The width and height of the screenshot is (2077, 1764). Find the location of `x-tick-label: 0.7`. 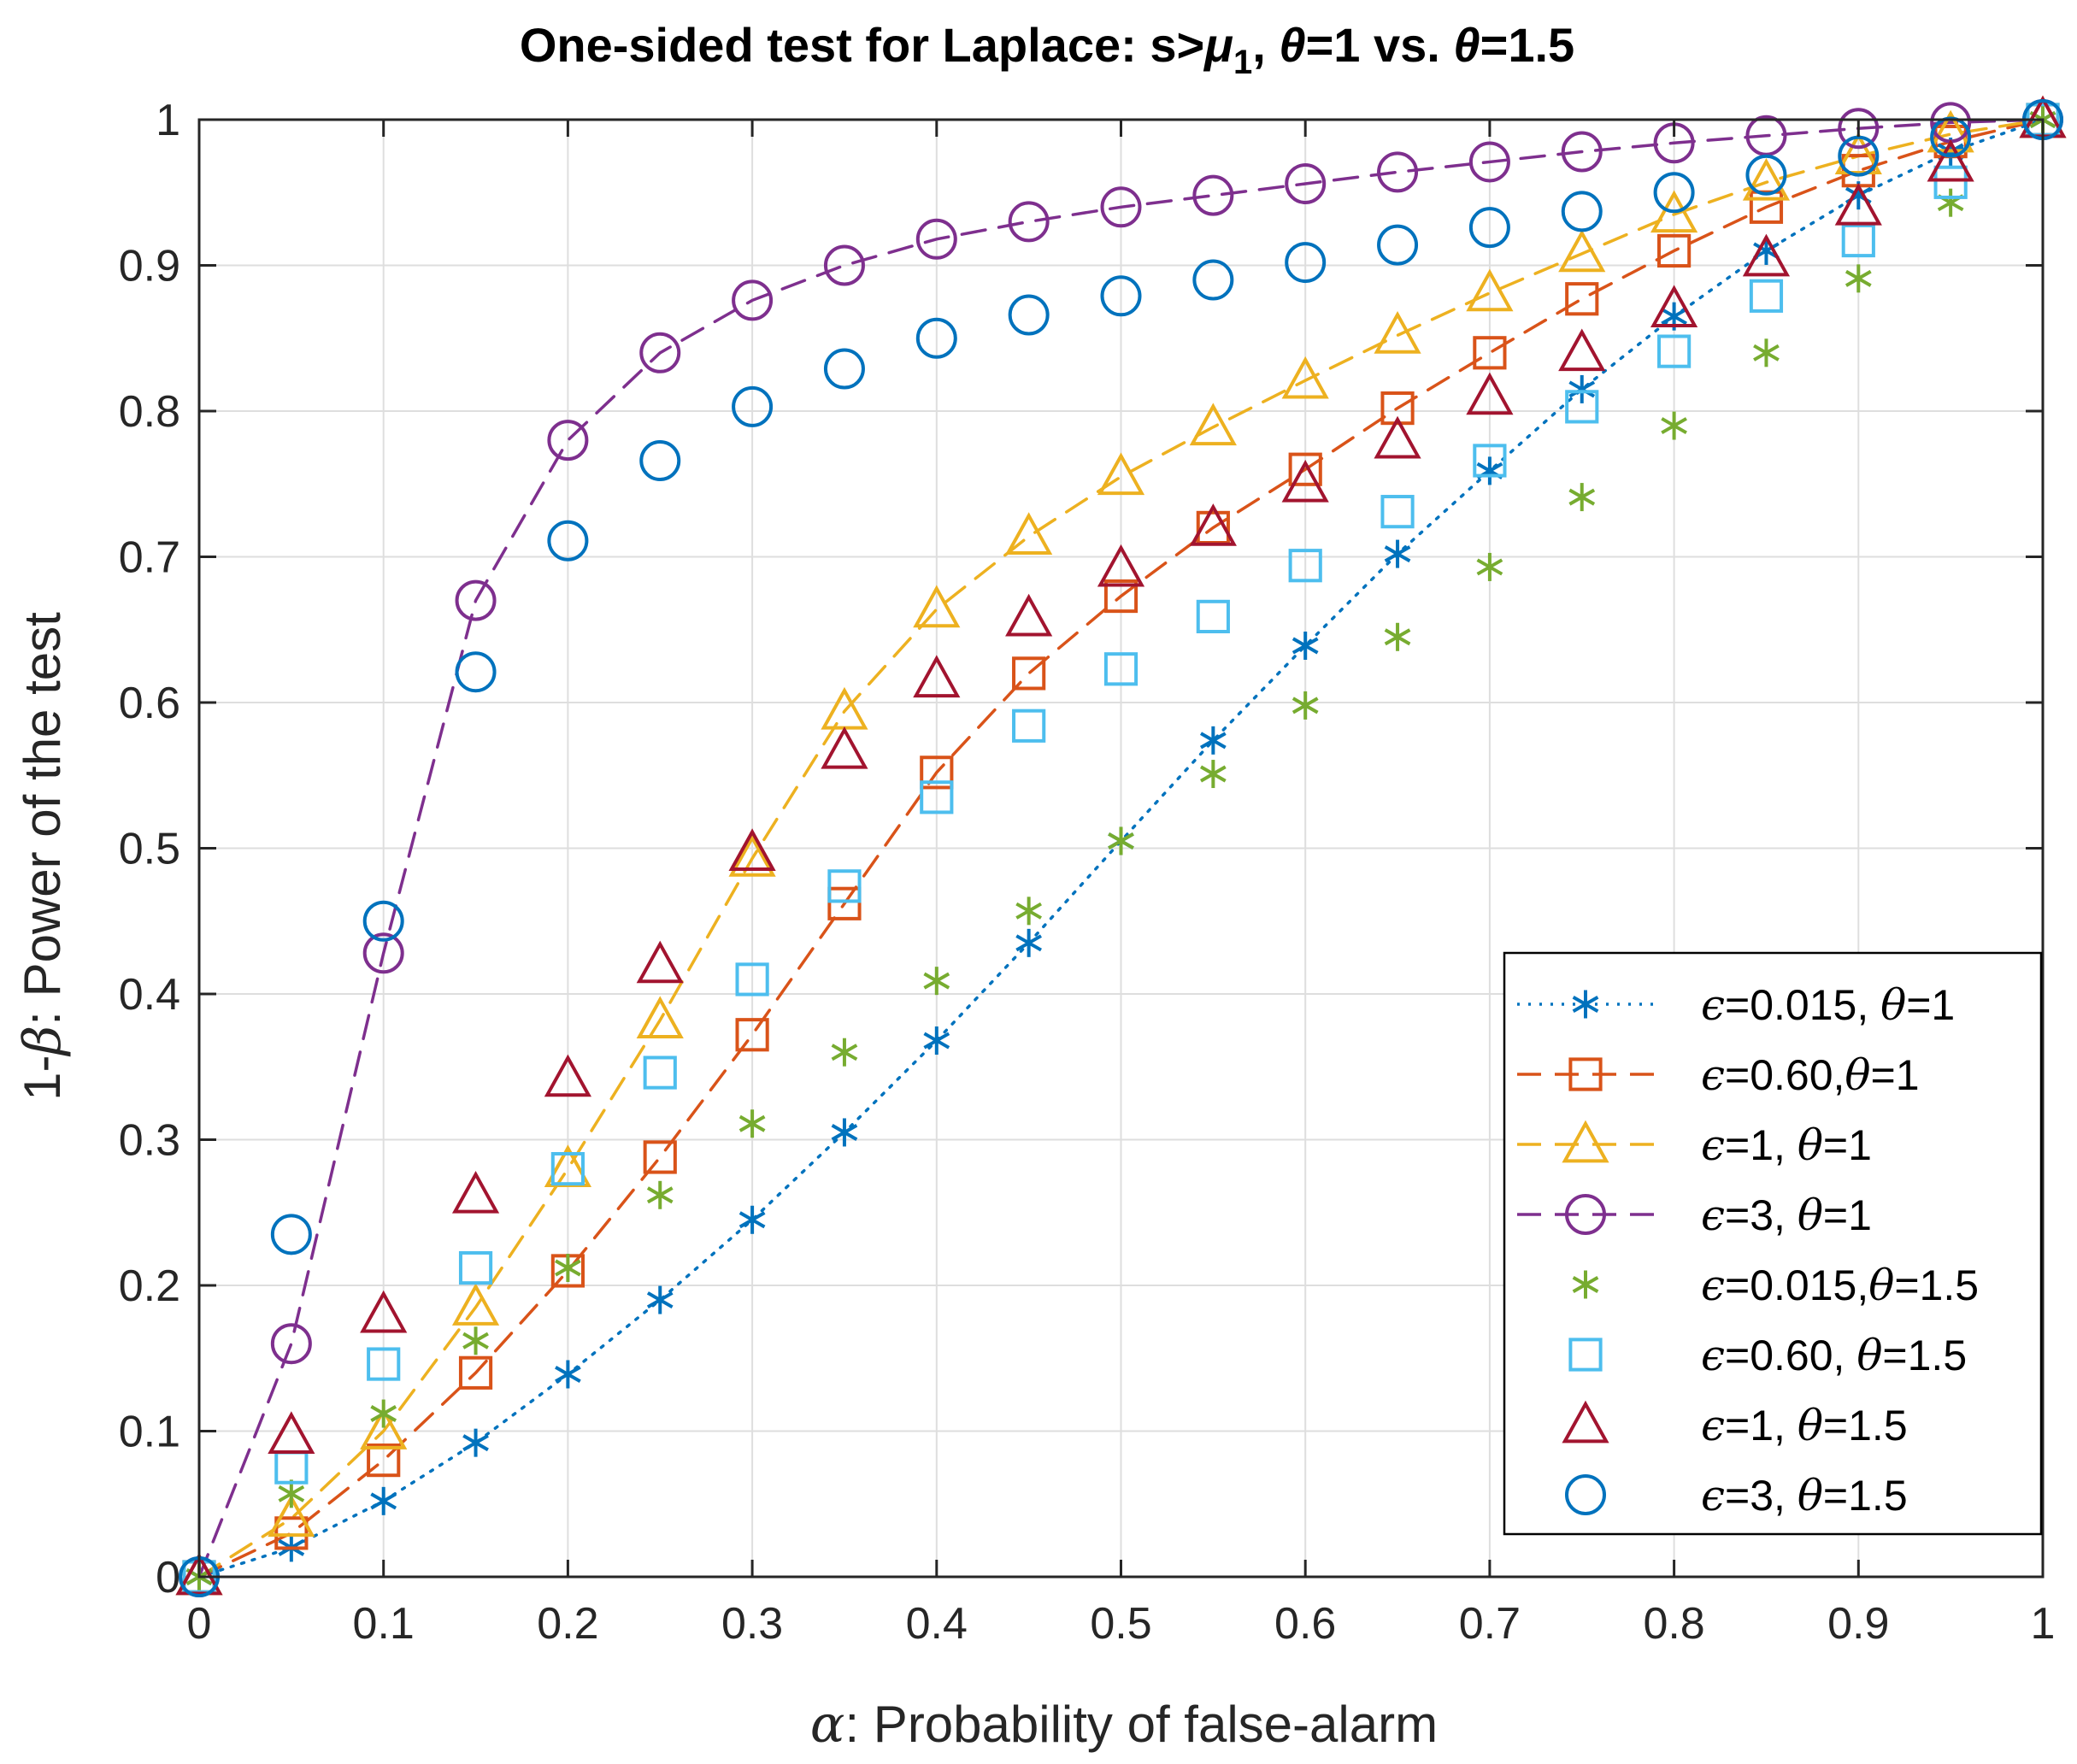

x-tick-label: 0.7 is located at coordinates (1490, 1624).